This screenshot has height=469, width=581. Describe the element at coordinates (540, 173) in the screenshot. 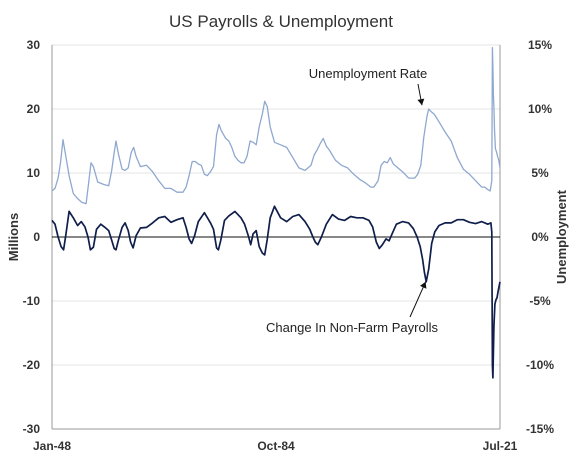

I see `right-tick-label: 5%` at that location.